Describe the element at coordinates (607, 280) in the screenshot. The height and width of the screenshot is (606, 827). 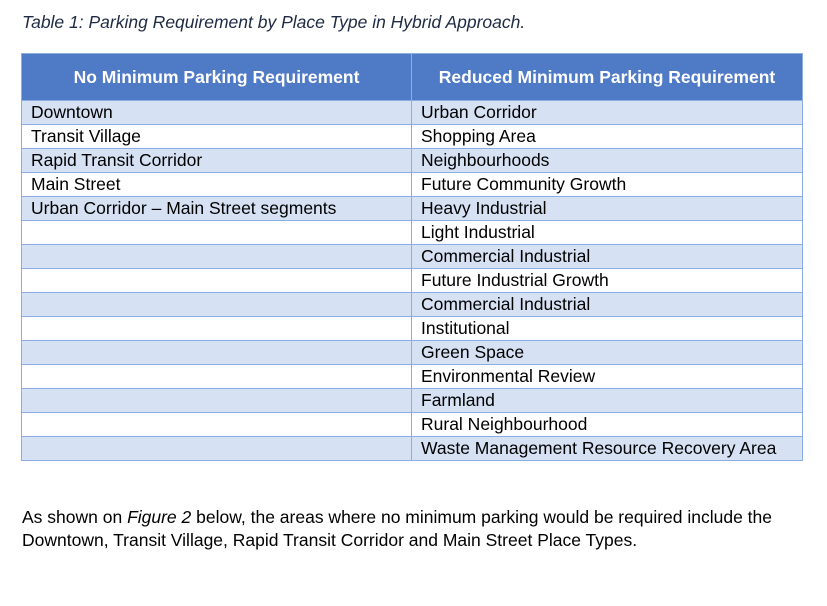
I see `cell-reduced-minimum: Future Industrial Growth` at that location.